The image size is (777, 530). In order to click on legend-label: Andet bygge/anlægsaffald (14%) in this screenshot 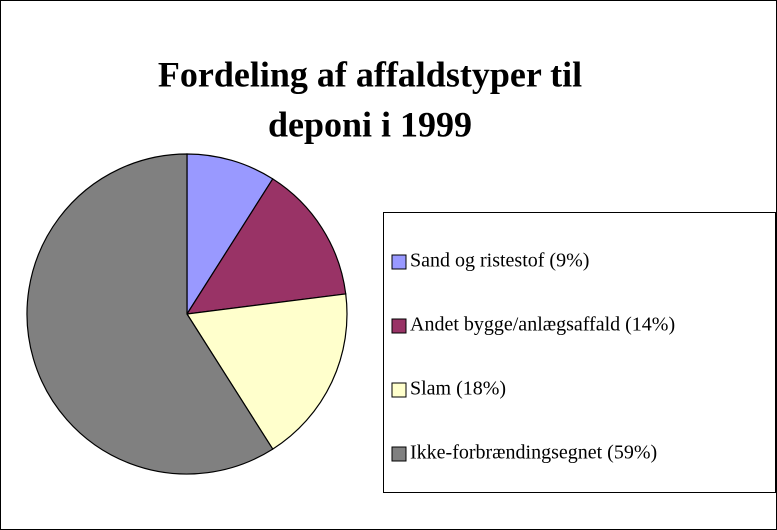, I will do `click(542, 325)`.